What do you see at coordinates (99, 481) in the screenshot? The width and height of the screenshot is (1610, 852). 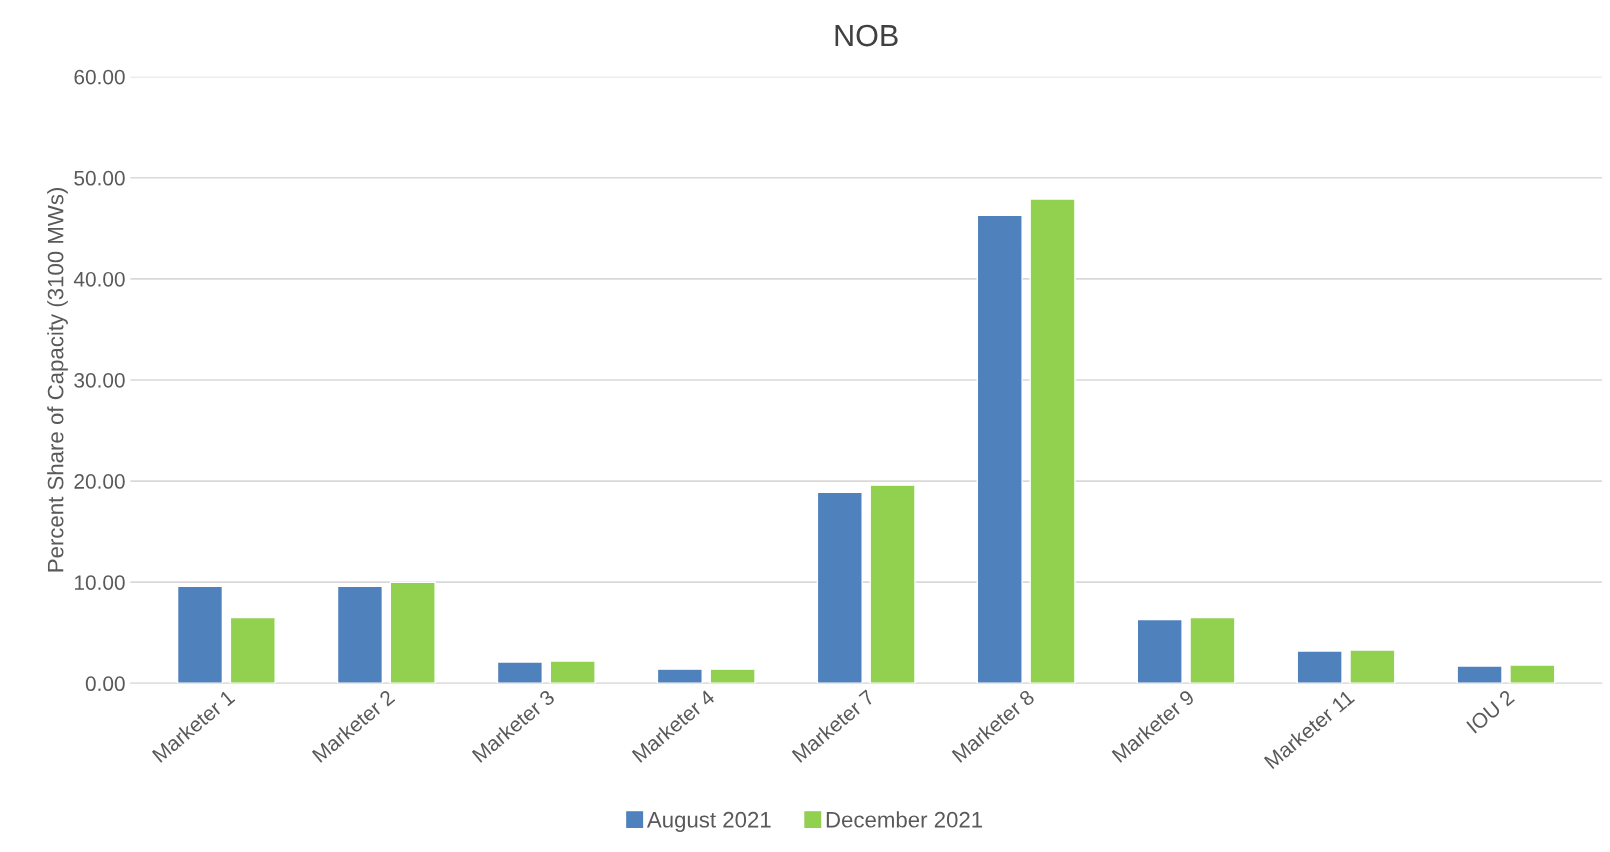 I see `y-tick-label: 20.00` at bounding box center [99, 481].